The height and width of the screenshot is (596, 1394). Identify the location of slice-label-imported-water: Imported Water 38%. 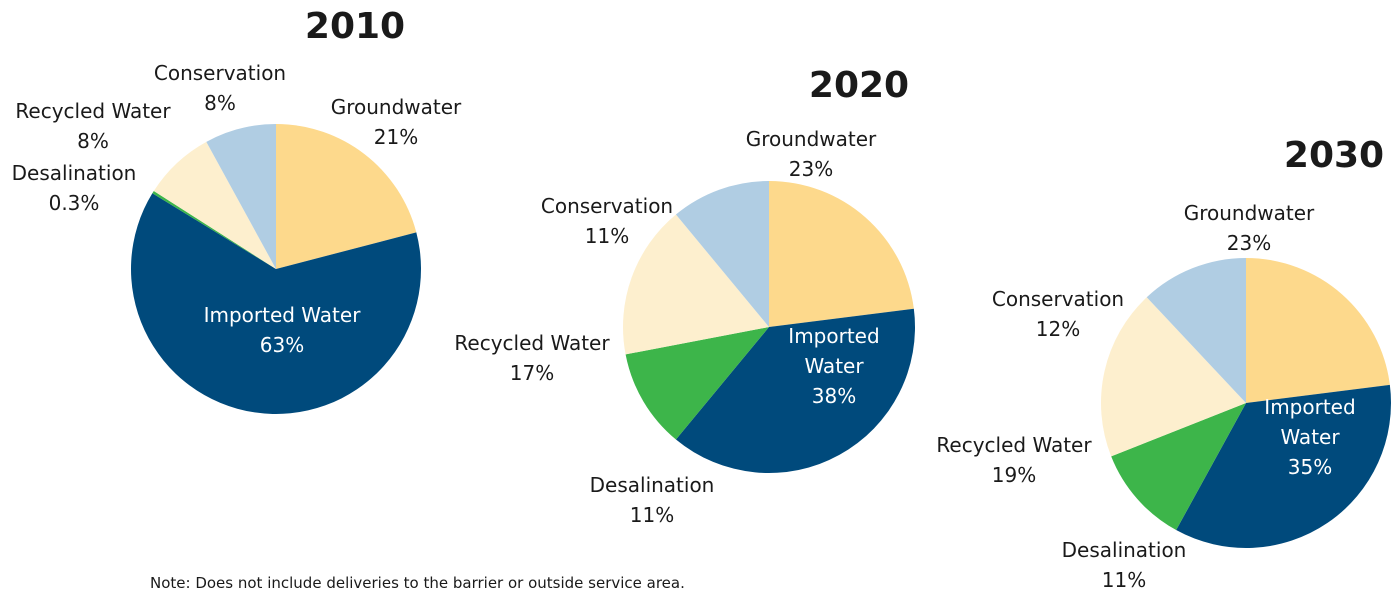
(833, 366).